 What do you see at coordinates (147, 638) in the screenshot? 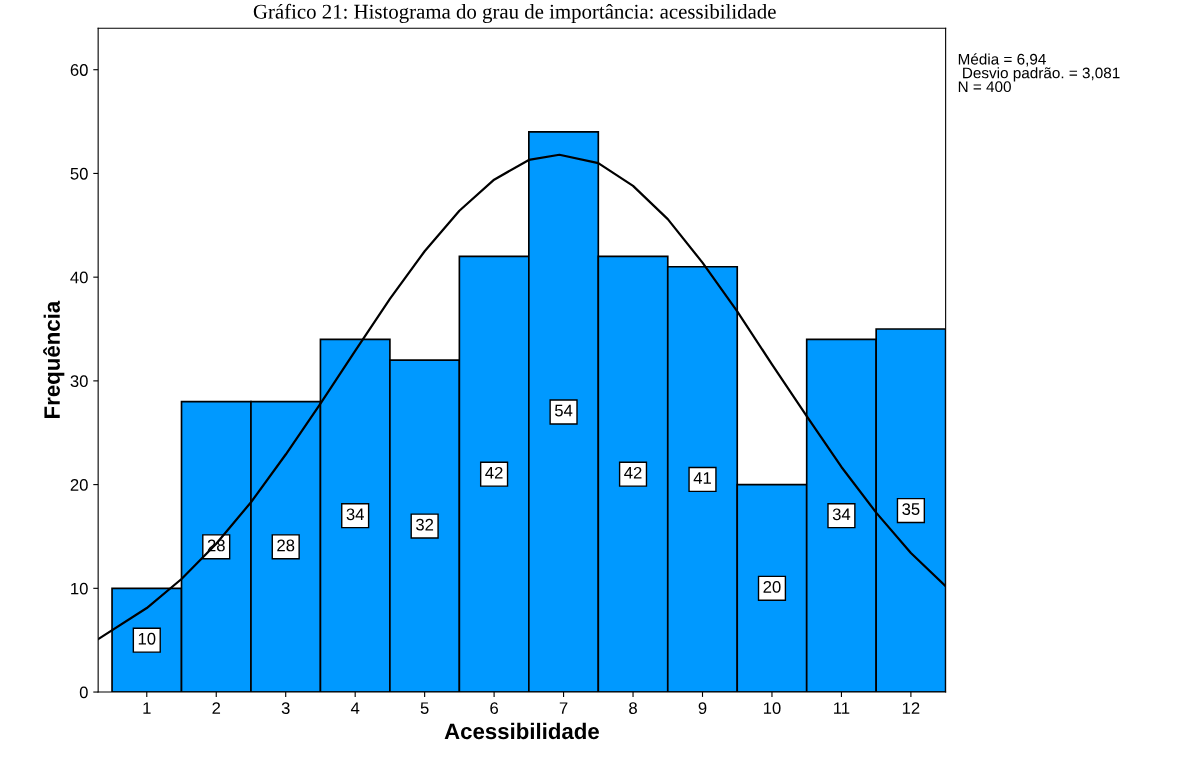
I see `data-label: 10` at bounding box center [147, 638].